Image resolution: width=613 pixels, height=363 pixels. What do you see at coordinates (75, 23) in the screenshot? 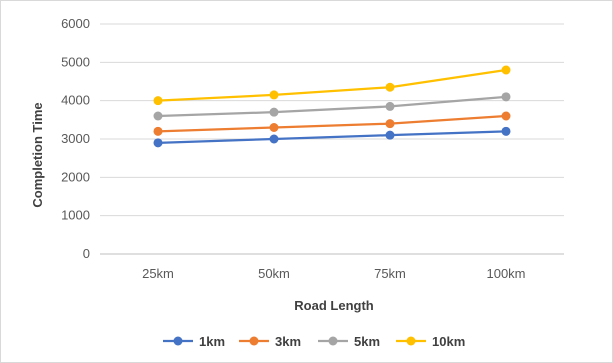
I see `y-tick-label: 6000` at bounding box center [75, 23].